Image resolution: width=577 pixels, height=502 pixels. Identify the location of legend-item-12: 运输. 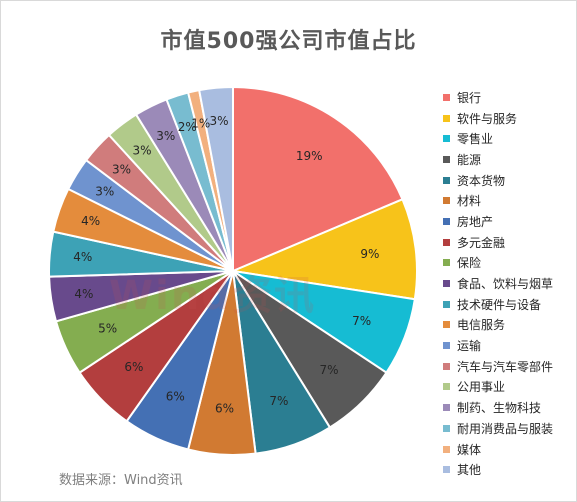
(498, 345).